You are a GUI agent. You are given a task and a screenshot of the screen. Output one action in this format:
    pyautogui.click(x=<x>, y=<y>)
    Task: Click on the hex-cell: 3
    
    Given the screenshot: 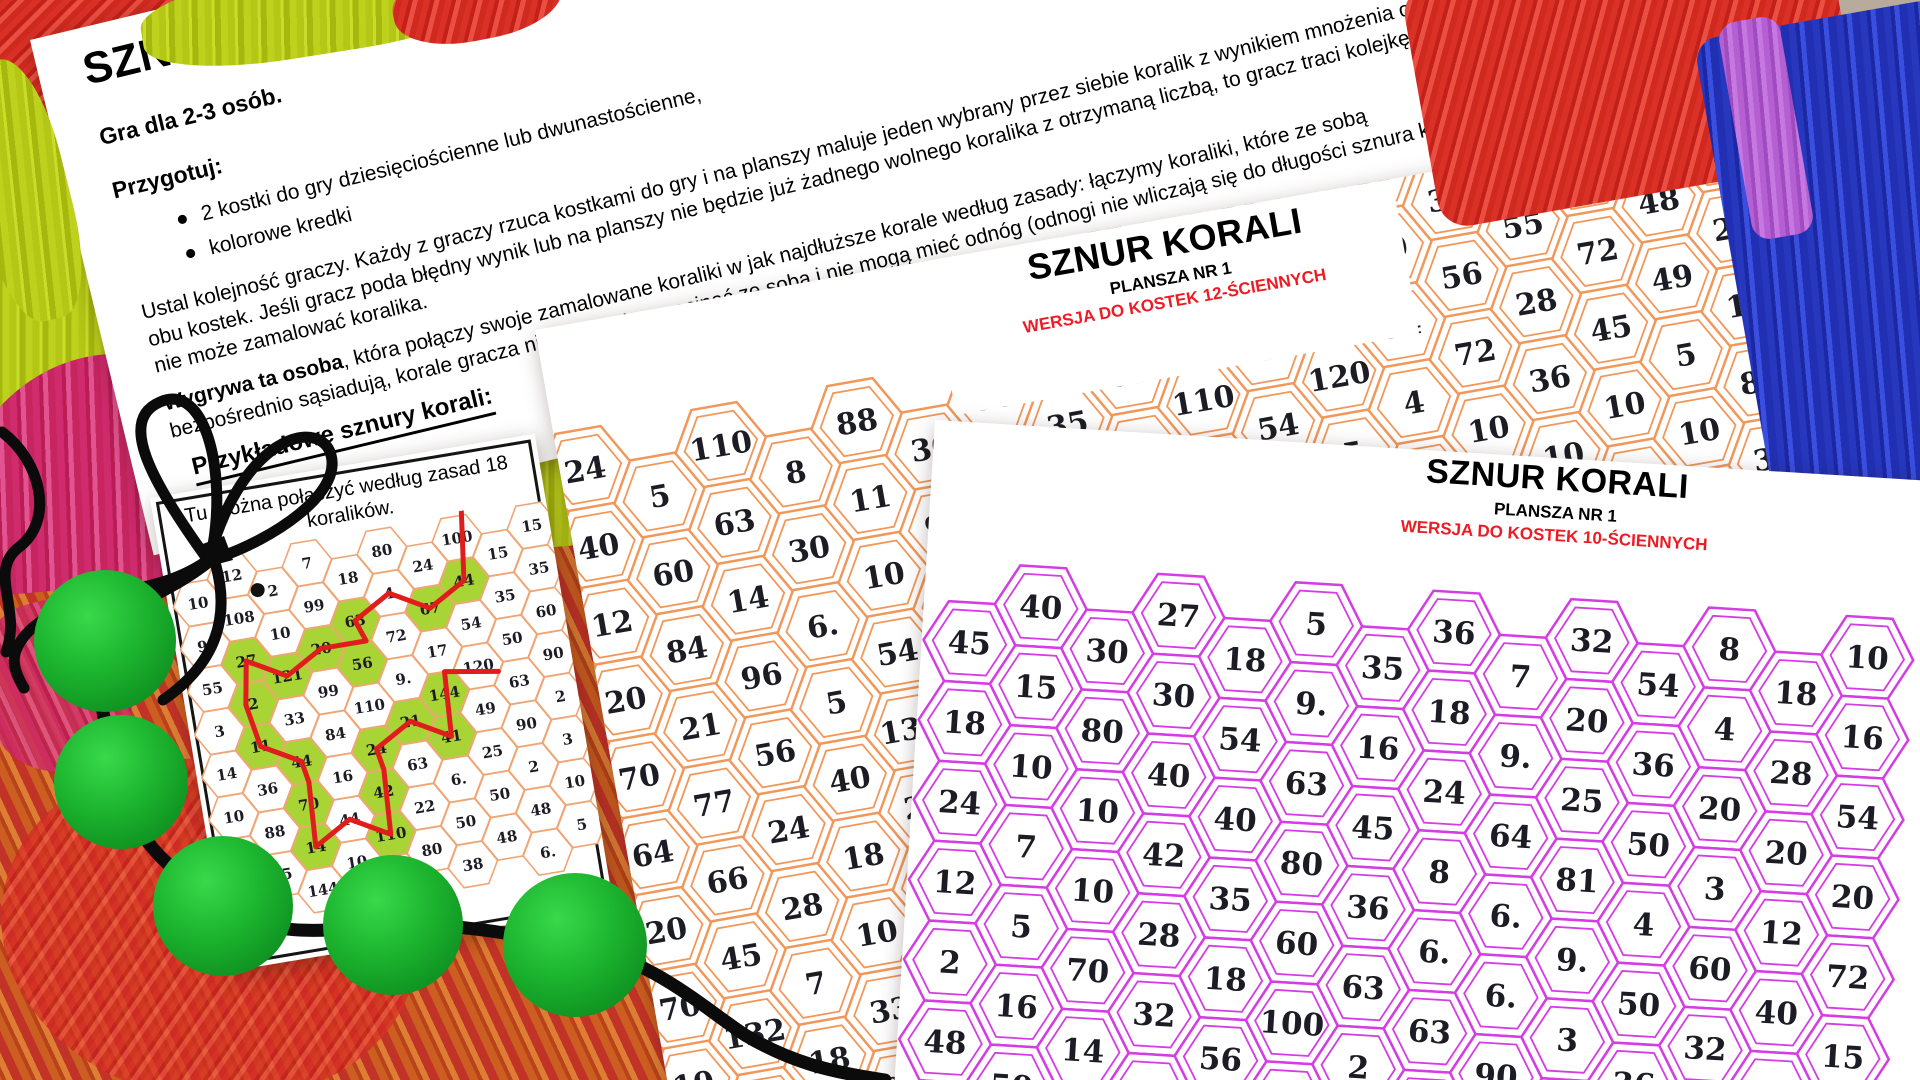 What is the action you would take?
    pyautogui.click(x=1287, y=1070)
    